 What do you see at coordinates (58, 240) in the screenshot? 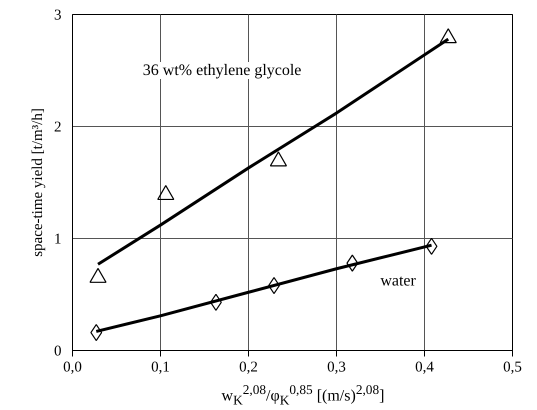
I see `y-tick-label: 1` at bounding box center [58, 240].